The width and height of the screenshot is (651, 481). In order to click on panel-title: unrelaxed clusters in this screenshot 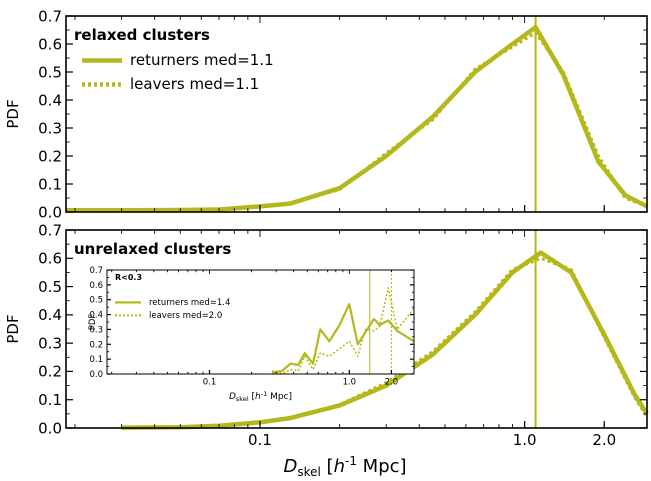, I will do `click(152, 249)`.